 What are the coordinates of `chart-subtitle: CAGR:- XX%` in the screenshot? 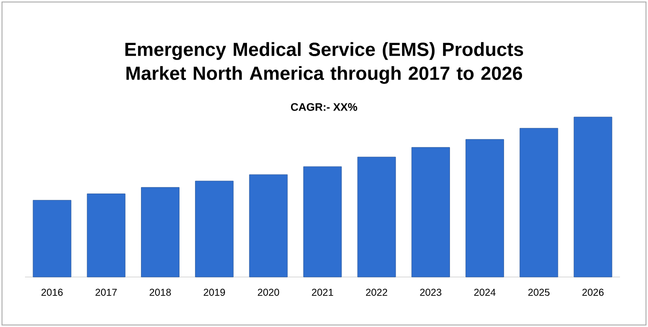 It's located at (324, 107).